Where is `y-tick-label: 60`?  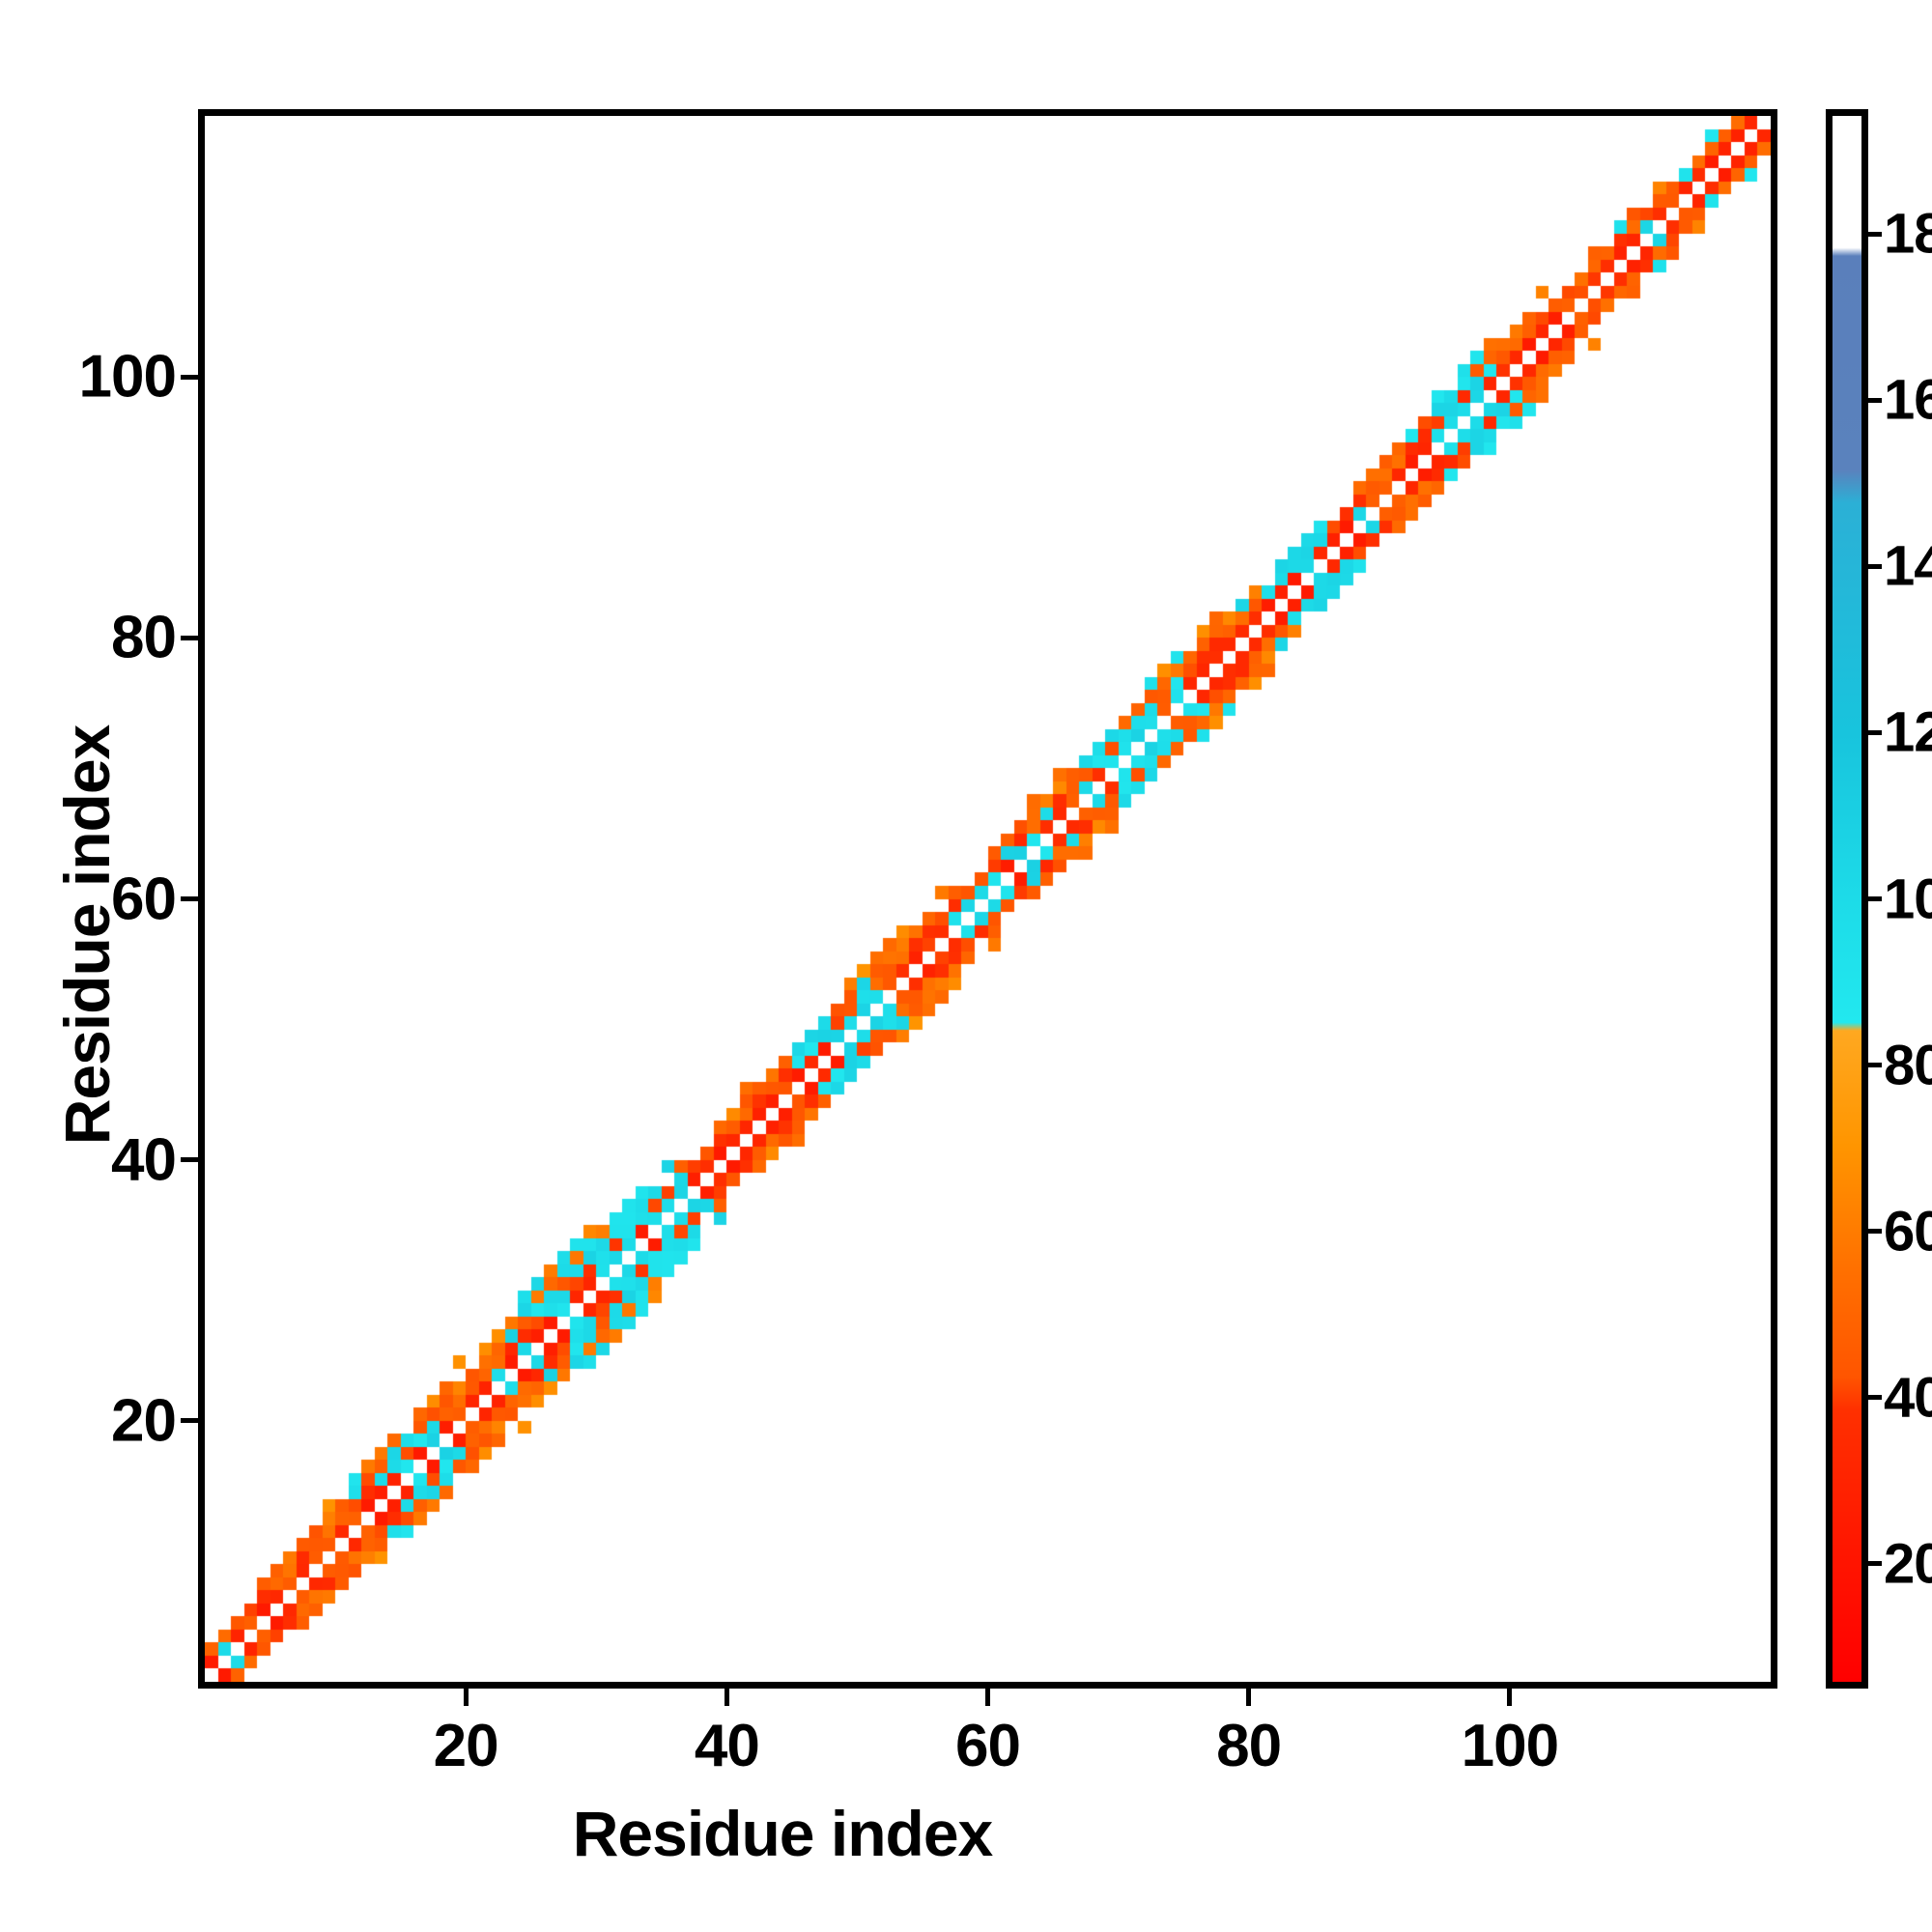 y-tick-label: 60 is located at coordinates (144, 899).